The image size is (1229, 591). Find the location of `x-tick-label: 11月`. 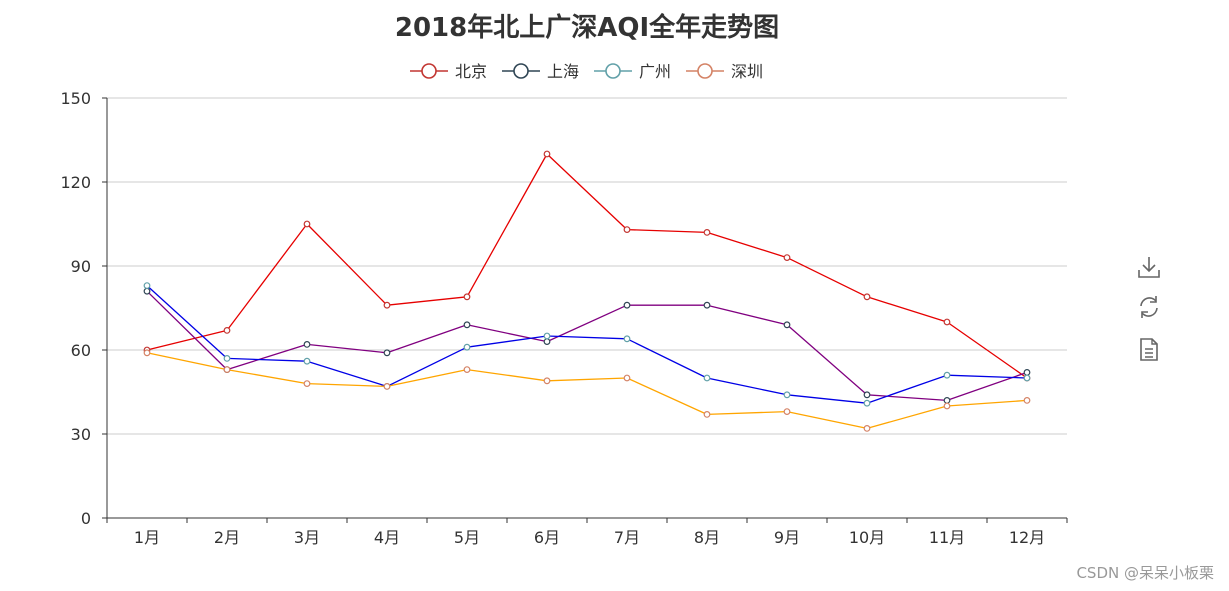

x-tick-label: 11月 is located at coordinates (947, 537).